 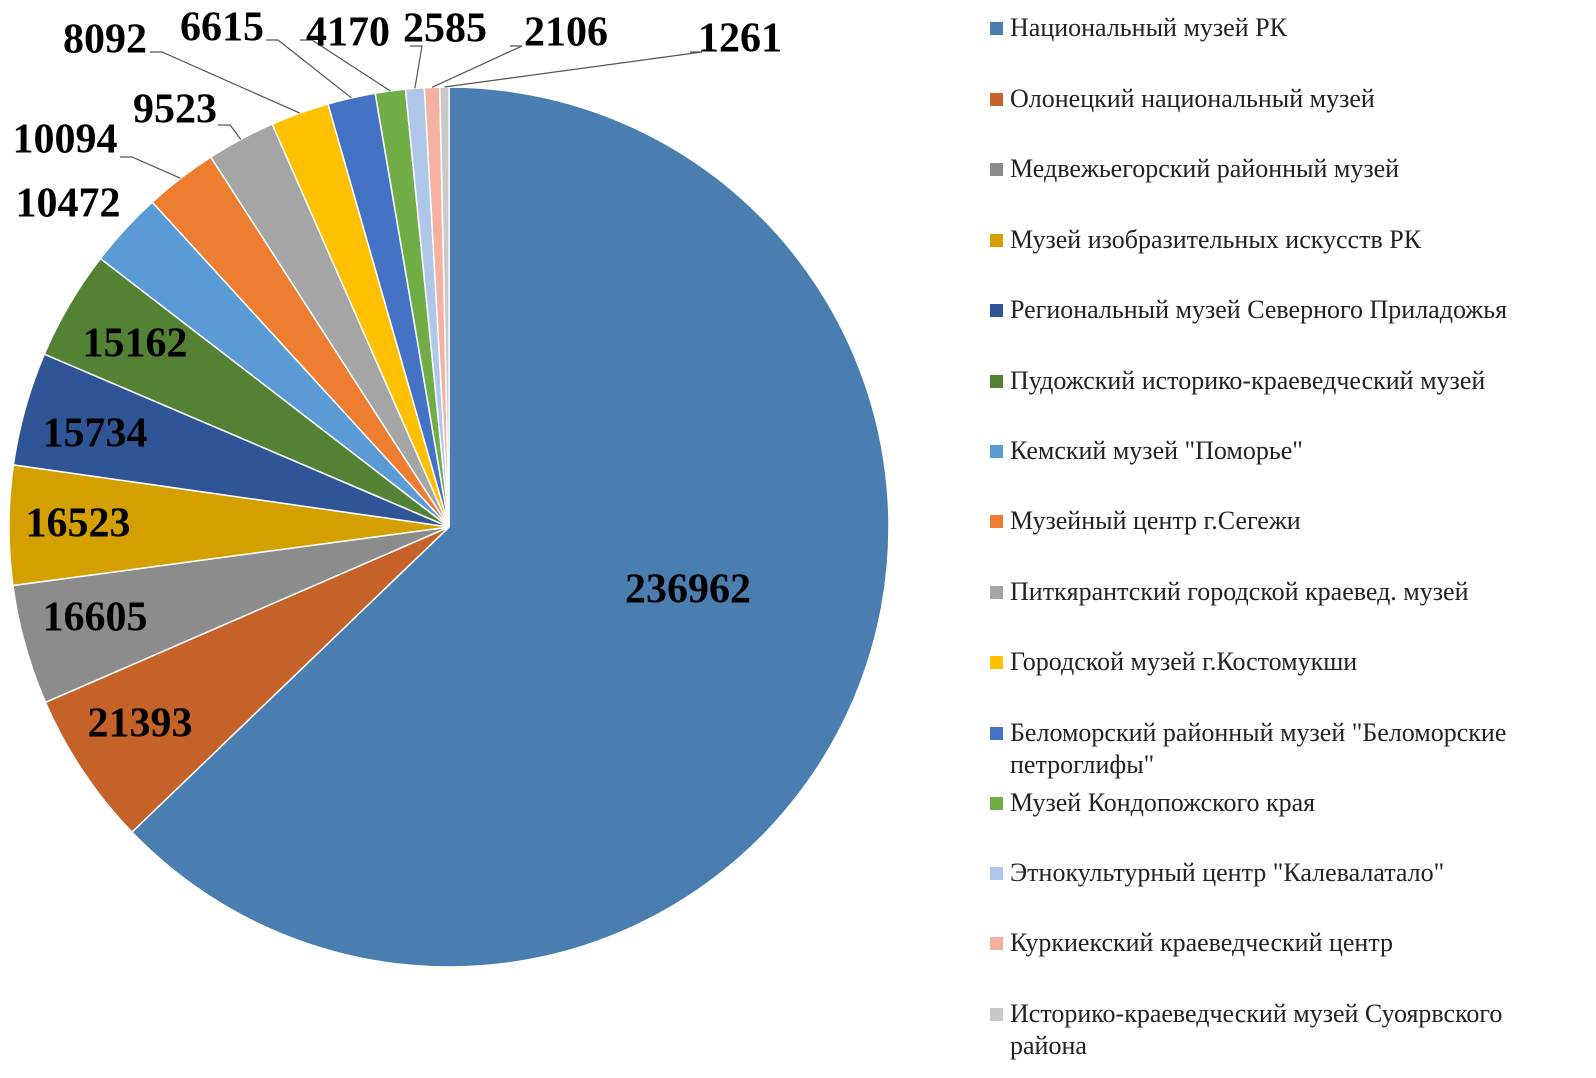 I want to click on data-label: 15734, so click(x=95, y=434).